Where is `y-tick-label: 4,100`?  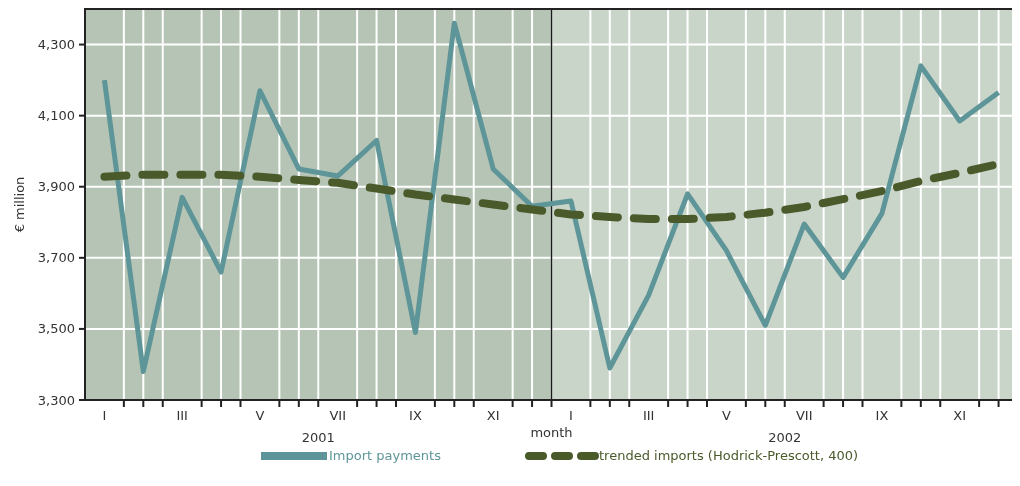 y-tick-label: 4,100 is located at coordinates (56, 116).